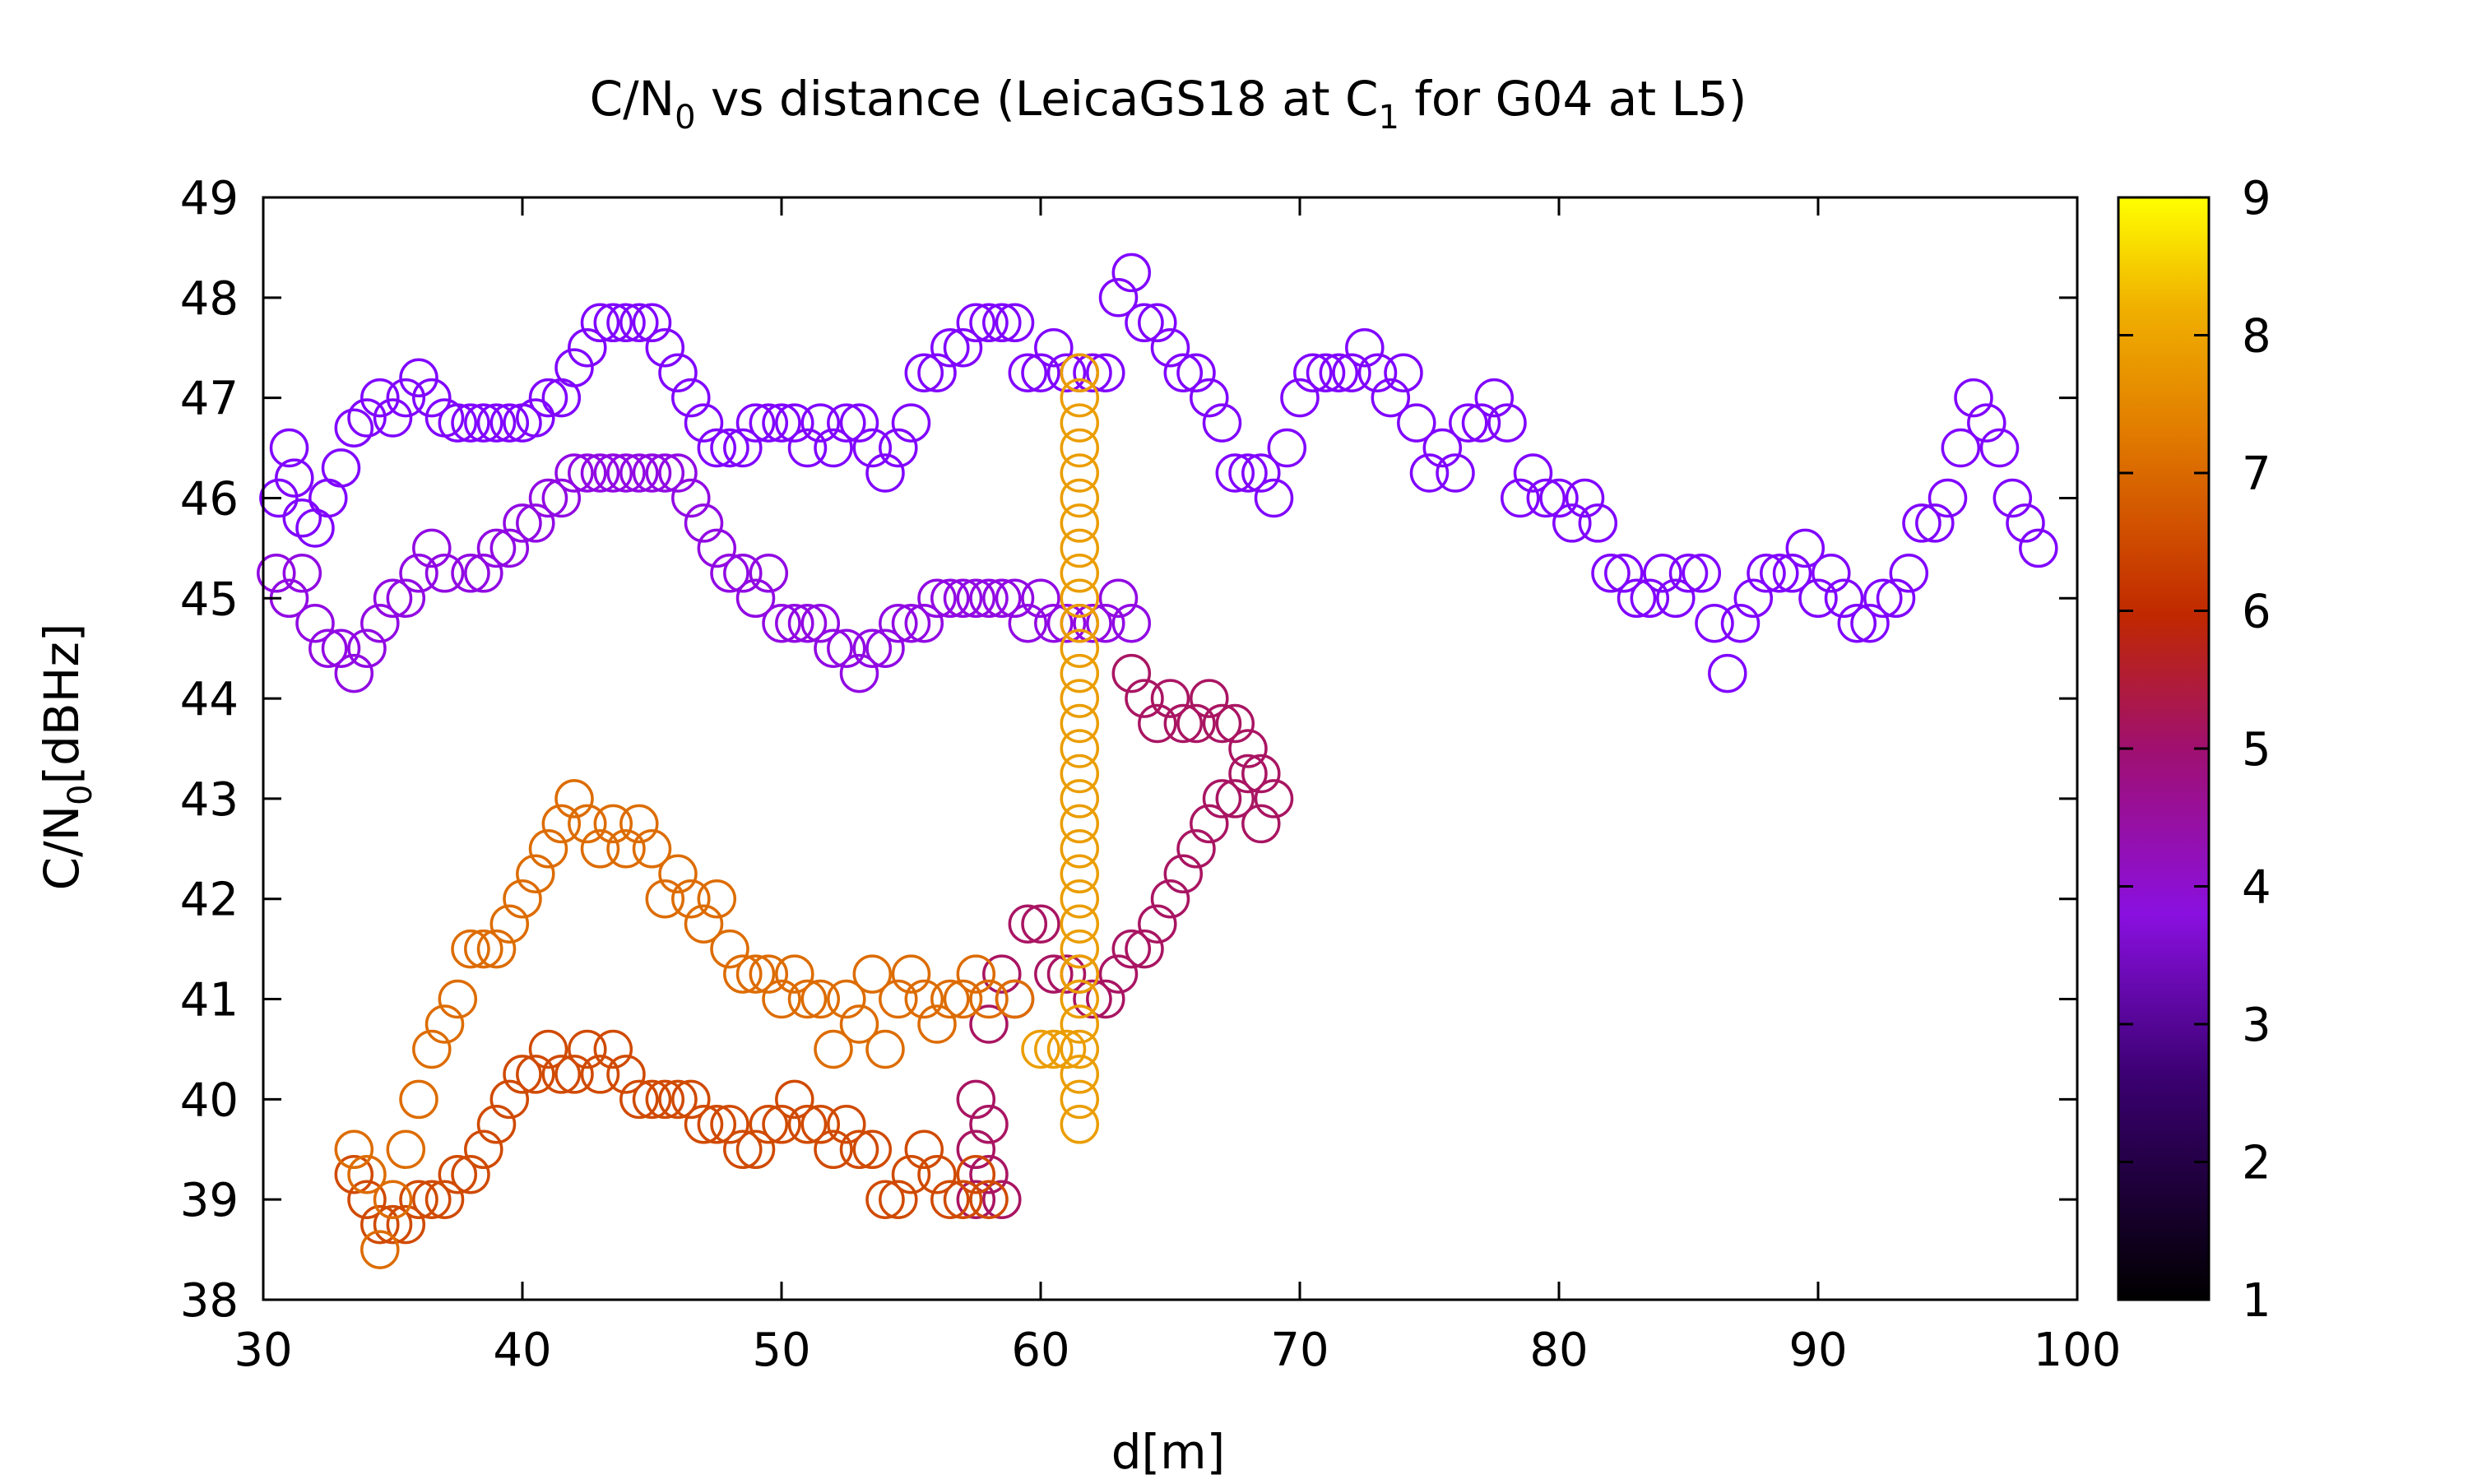  Describe the element at coordinates (781, 1350) in the screenshot. I see `x-tick-label: 50` at that location.